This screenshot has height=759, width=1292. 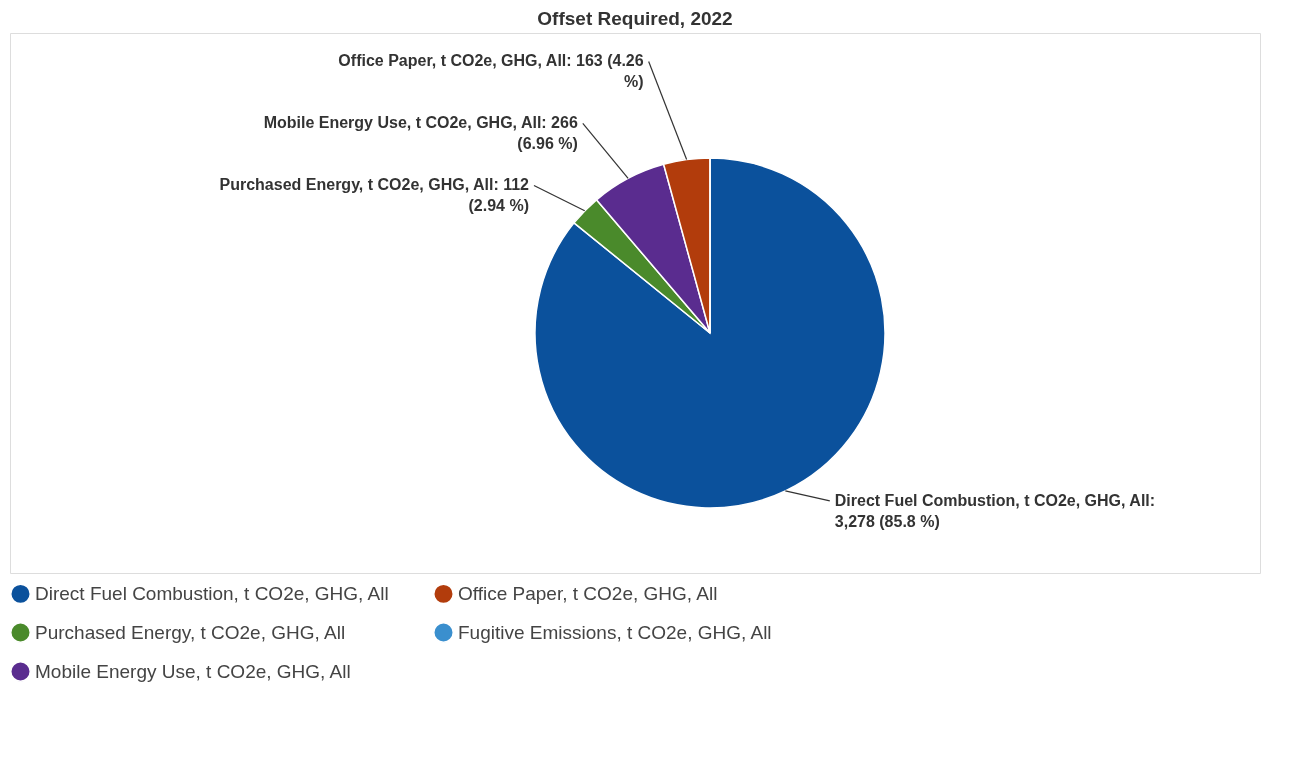 What do you see at coordinates (635, 18) in the screenshot?
I see `chart-title: Offset Required, 2022` at bounding box center [635, 18].